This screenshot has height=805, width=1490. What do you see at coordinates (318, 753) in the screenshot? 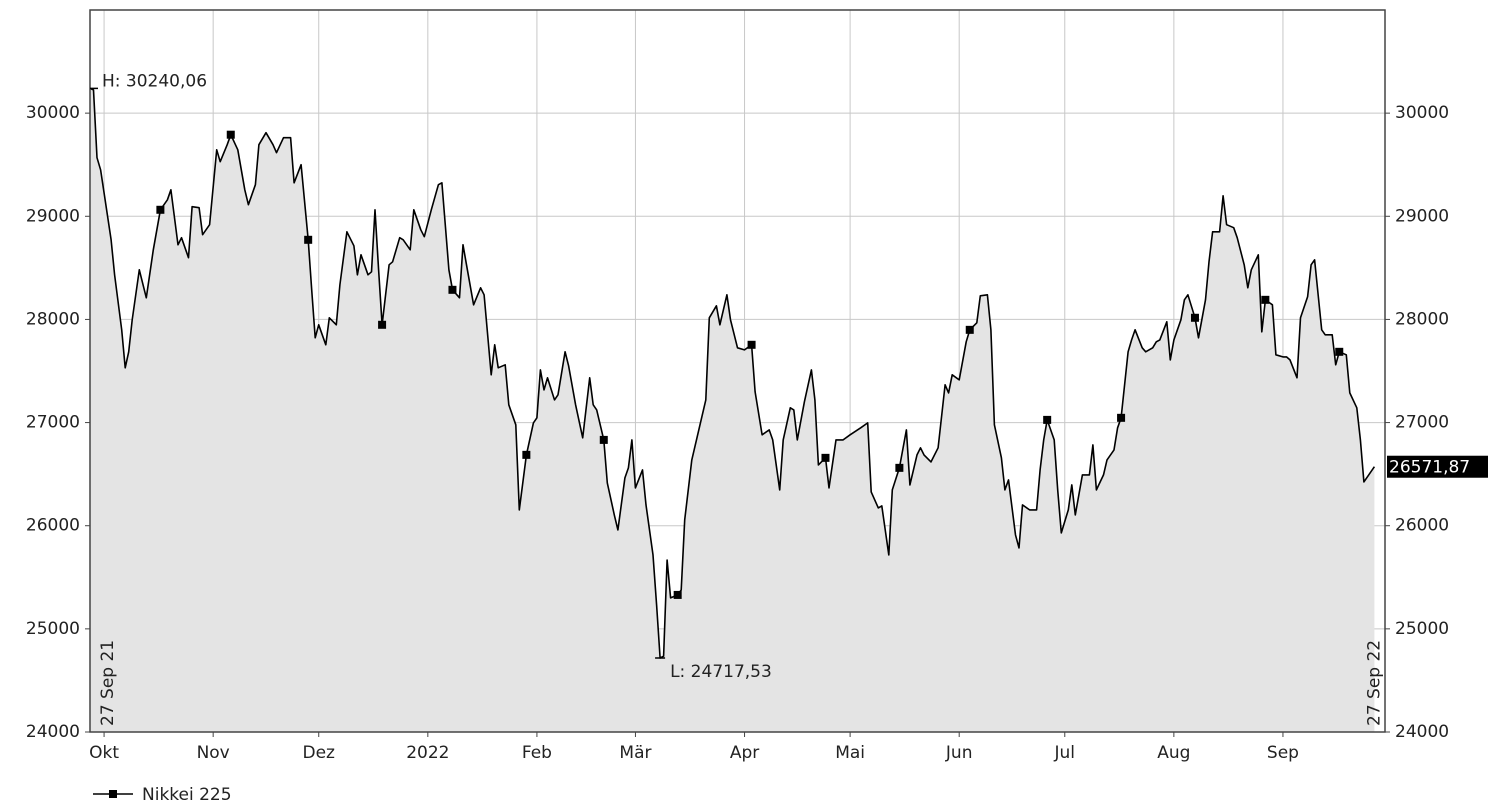
I see `x-tick-label: Dez` at bounding box center [318, 753].